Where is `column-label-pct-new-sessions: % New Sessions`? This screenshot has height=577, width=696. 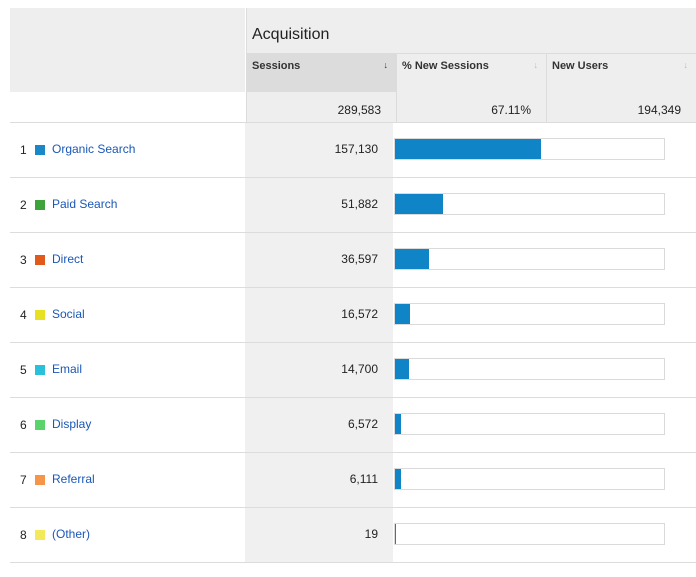 column-label-pct-new-sessions: % New Sessions is located at coordinates (445, 66).